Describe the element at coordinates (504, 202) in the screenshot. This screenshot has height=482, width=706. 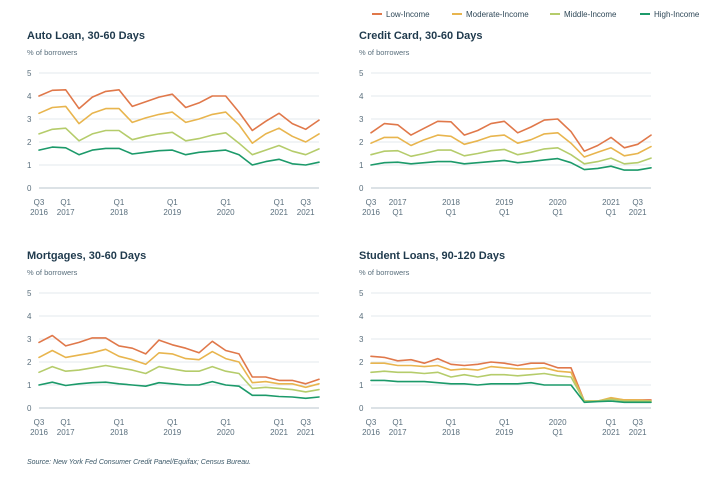
I see `x-tick-line1: 2019` at that location.